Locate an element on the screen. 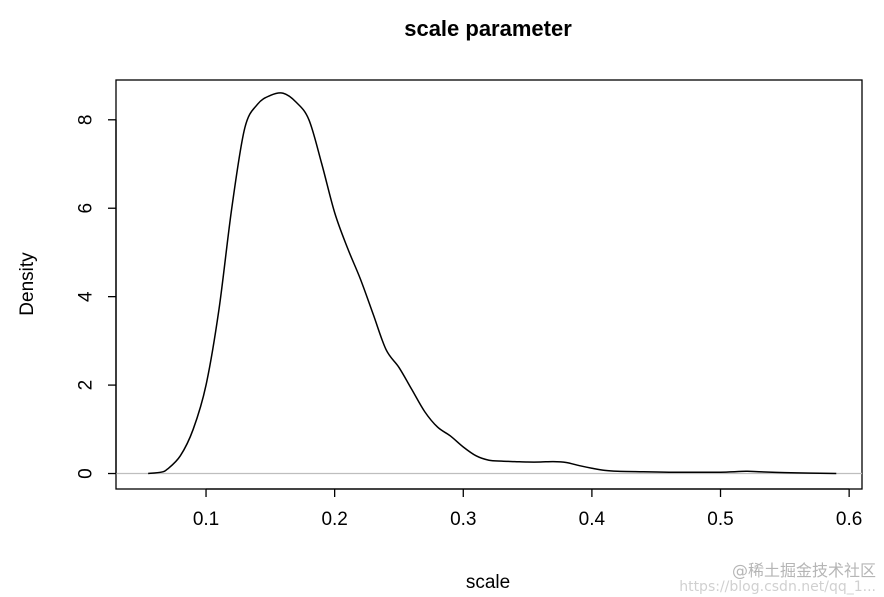  x-tick-label: 0.1 is located at coordinates (206, 519).